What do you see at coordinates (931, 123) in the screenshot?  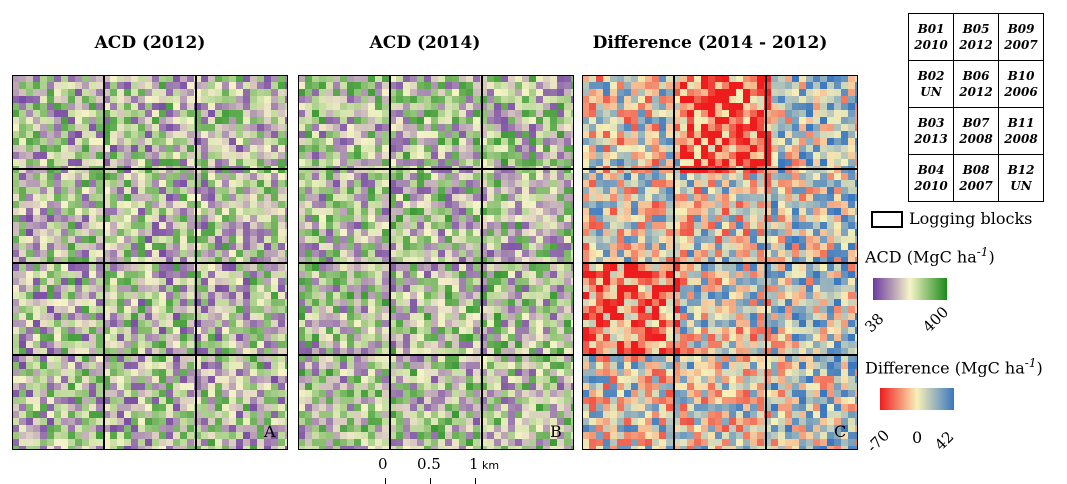 I see `block-id: B03` at bounding box center [931, 123].